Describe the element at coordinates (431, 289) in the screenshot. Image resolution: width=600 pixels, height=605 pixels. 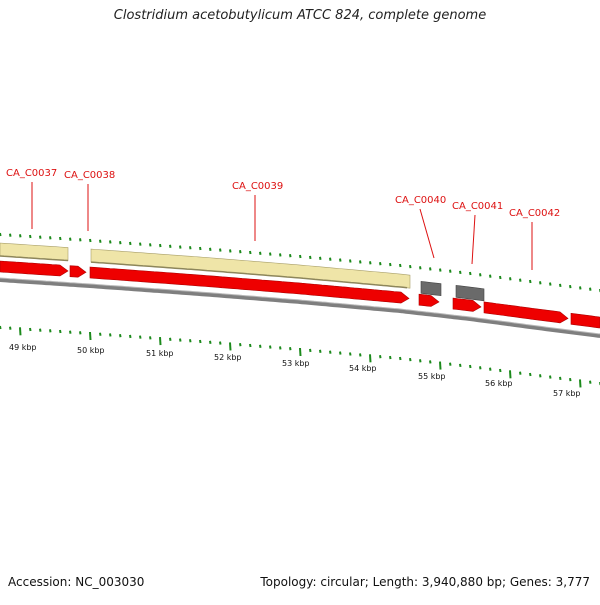
I see `gene-feature-gray` at that location.